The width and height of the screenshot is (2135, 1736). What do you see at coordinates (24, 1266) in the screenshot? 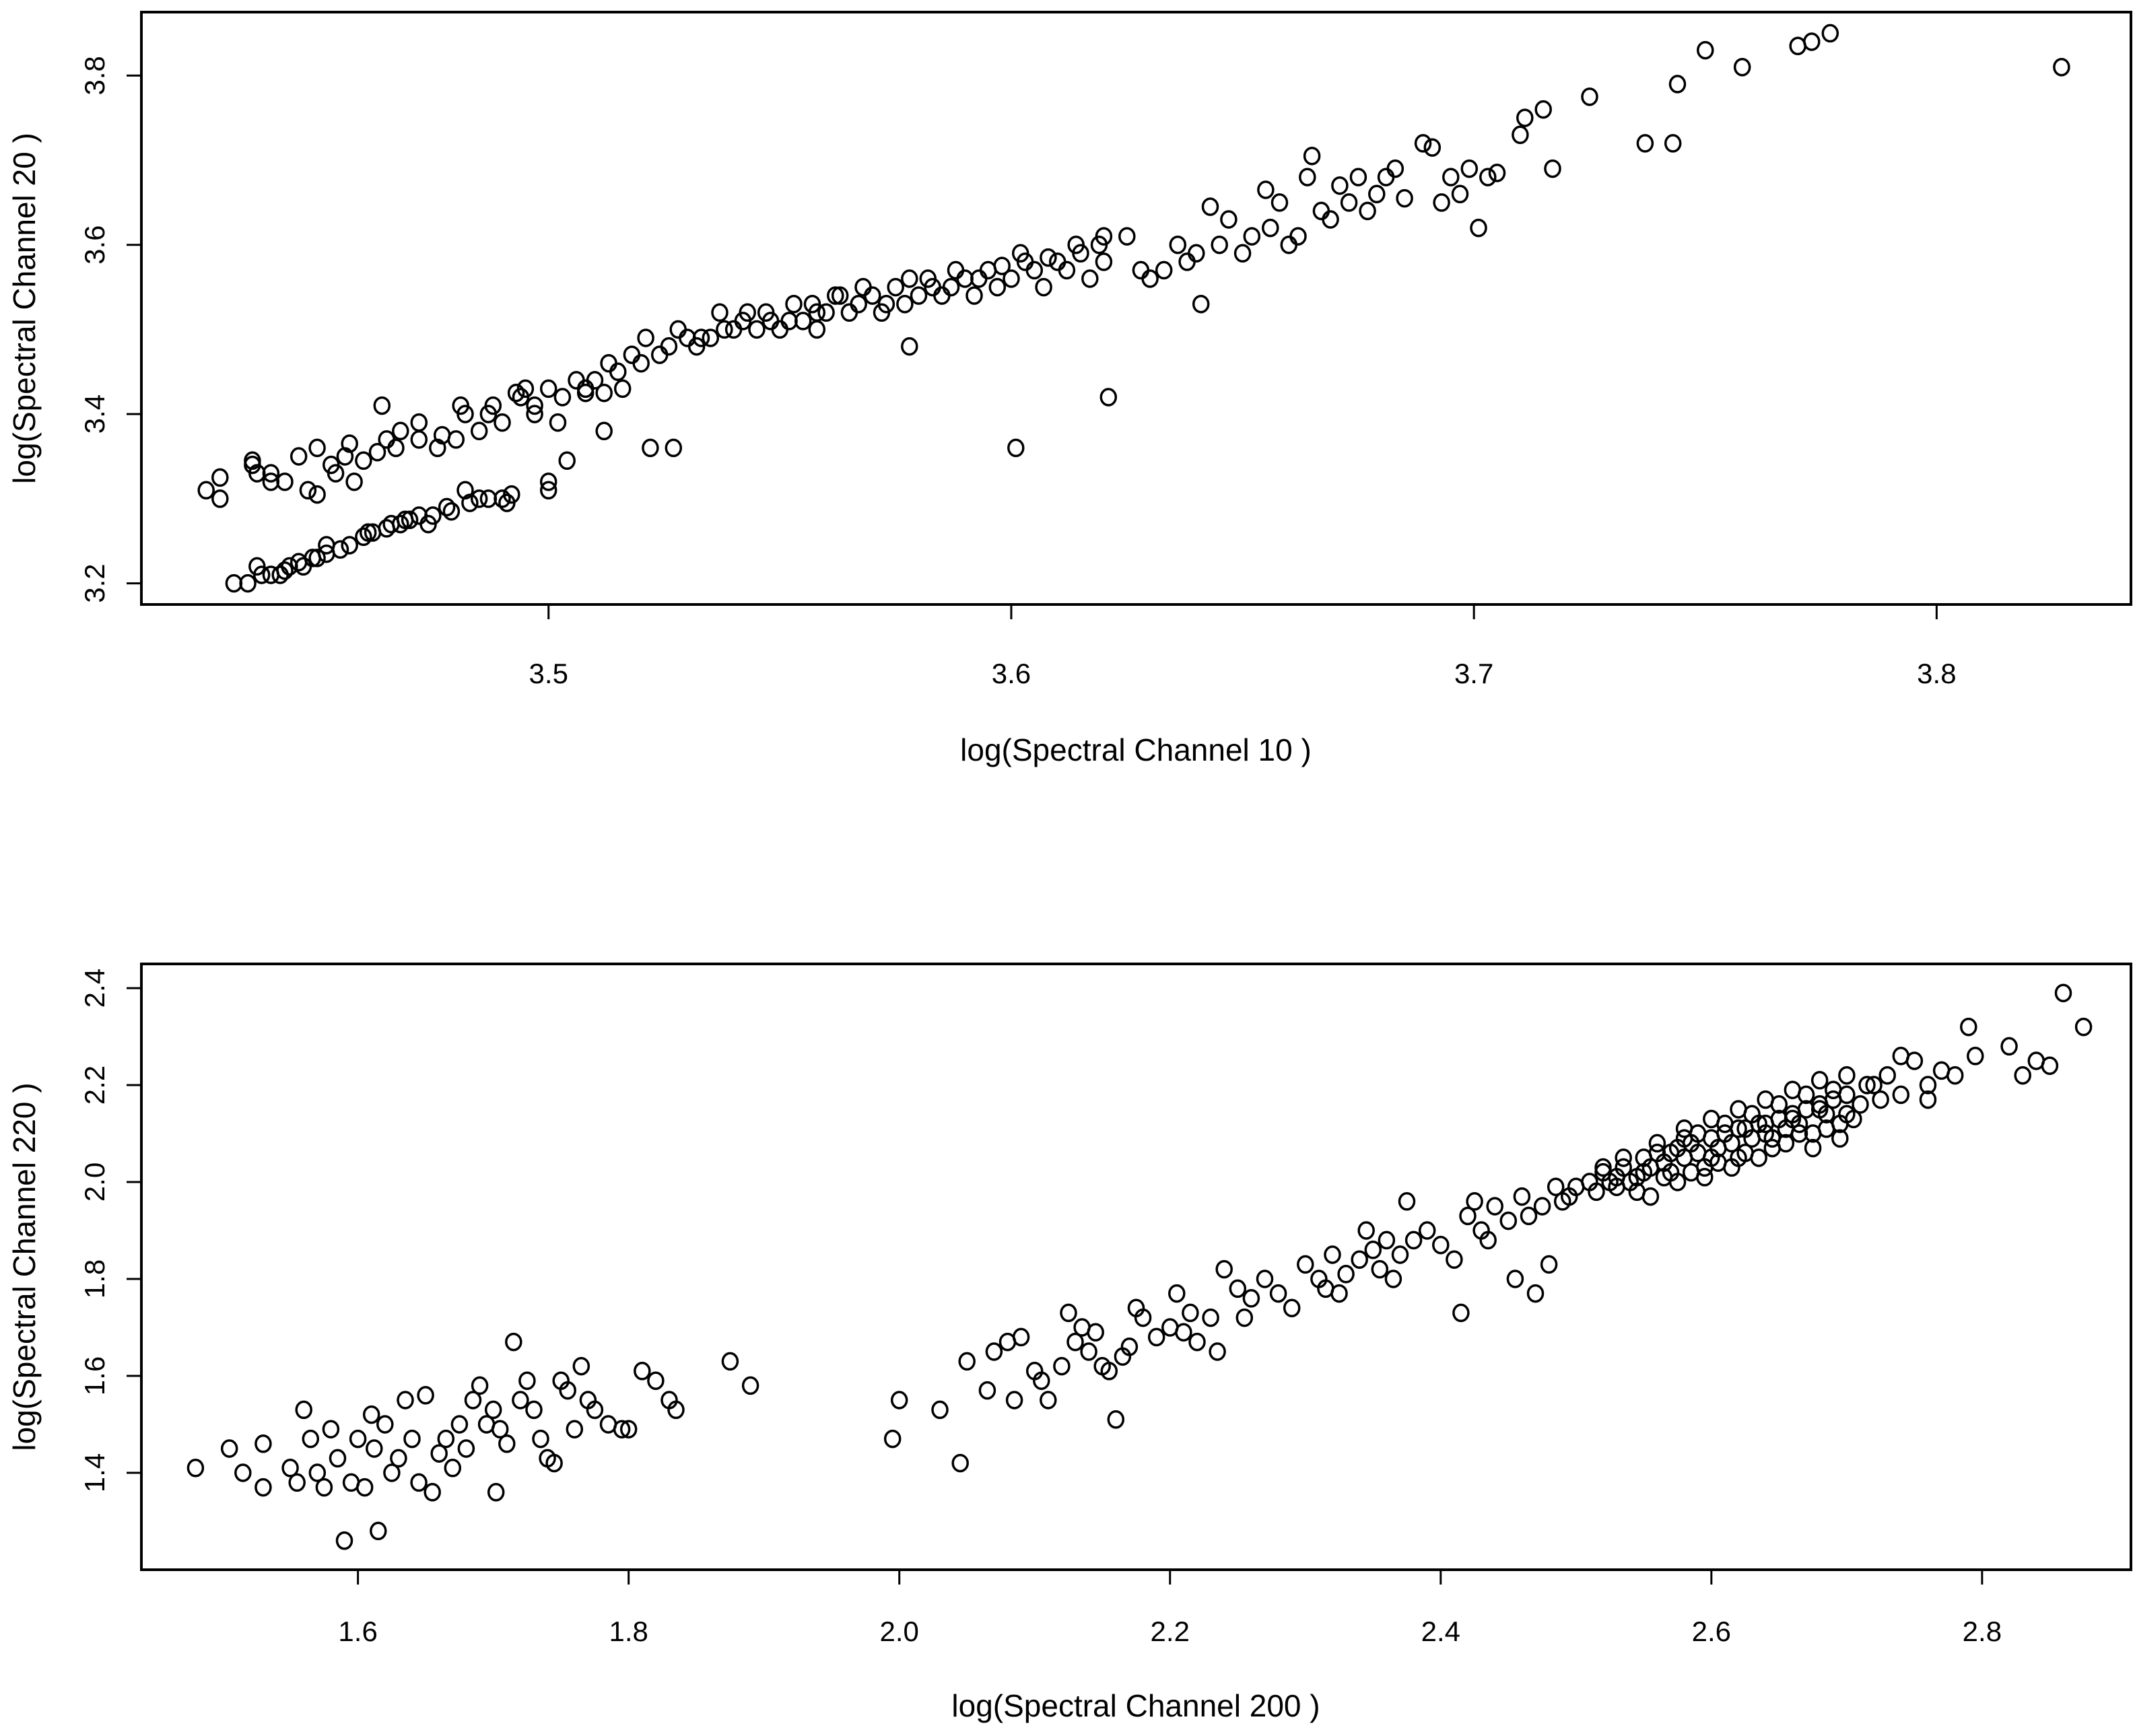
I see `y-axis-label: log(Spectral Channel 220 )` at bounding box center [24, 1266].